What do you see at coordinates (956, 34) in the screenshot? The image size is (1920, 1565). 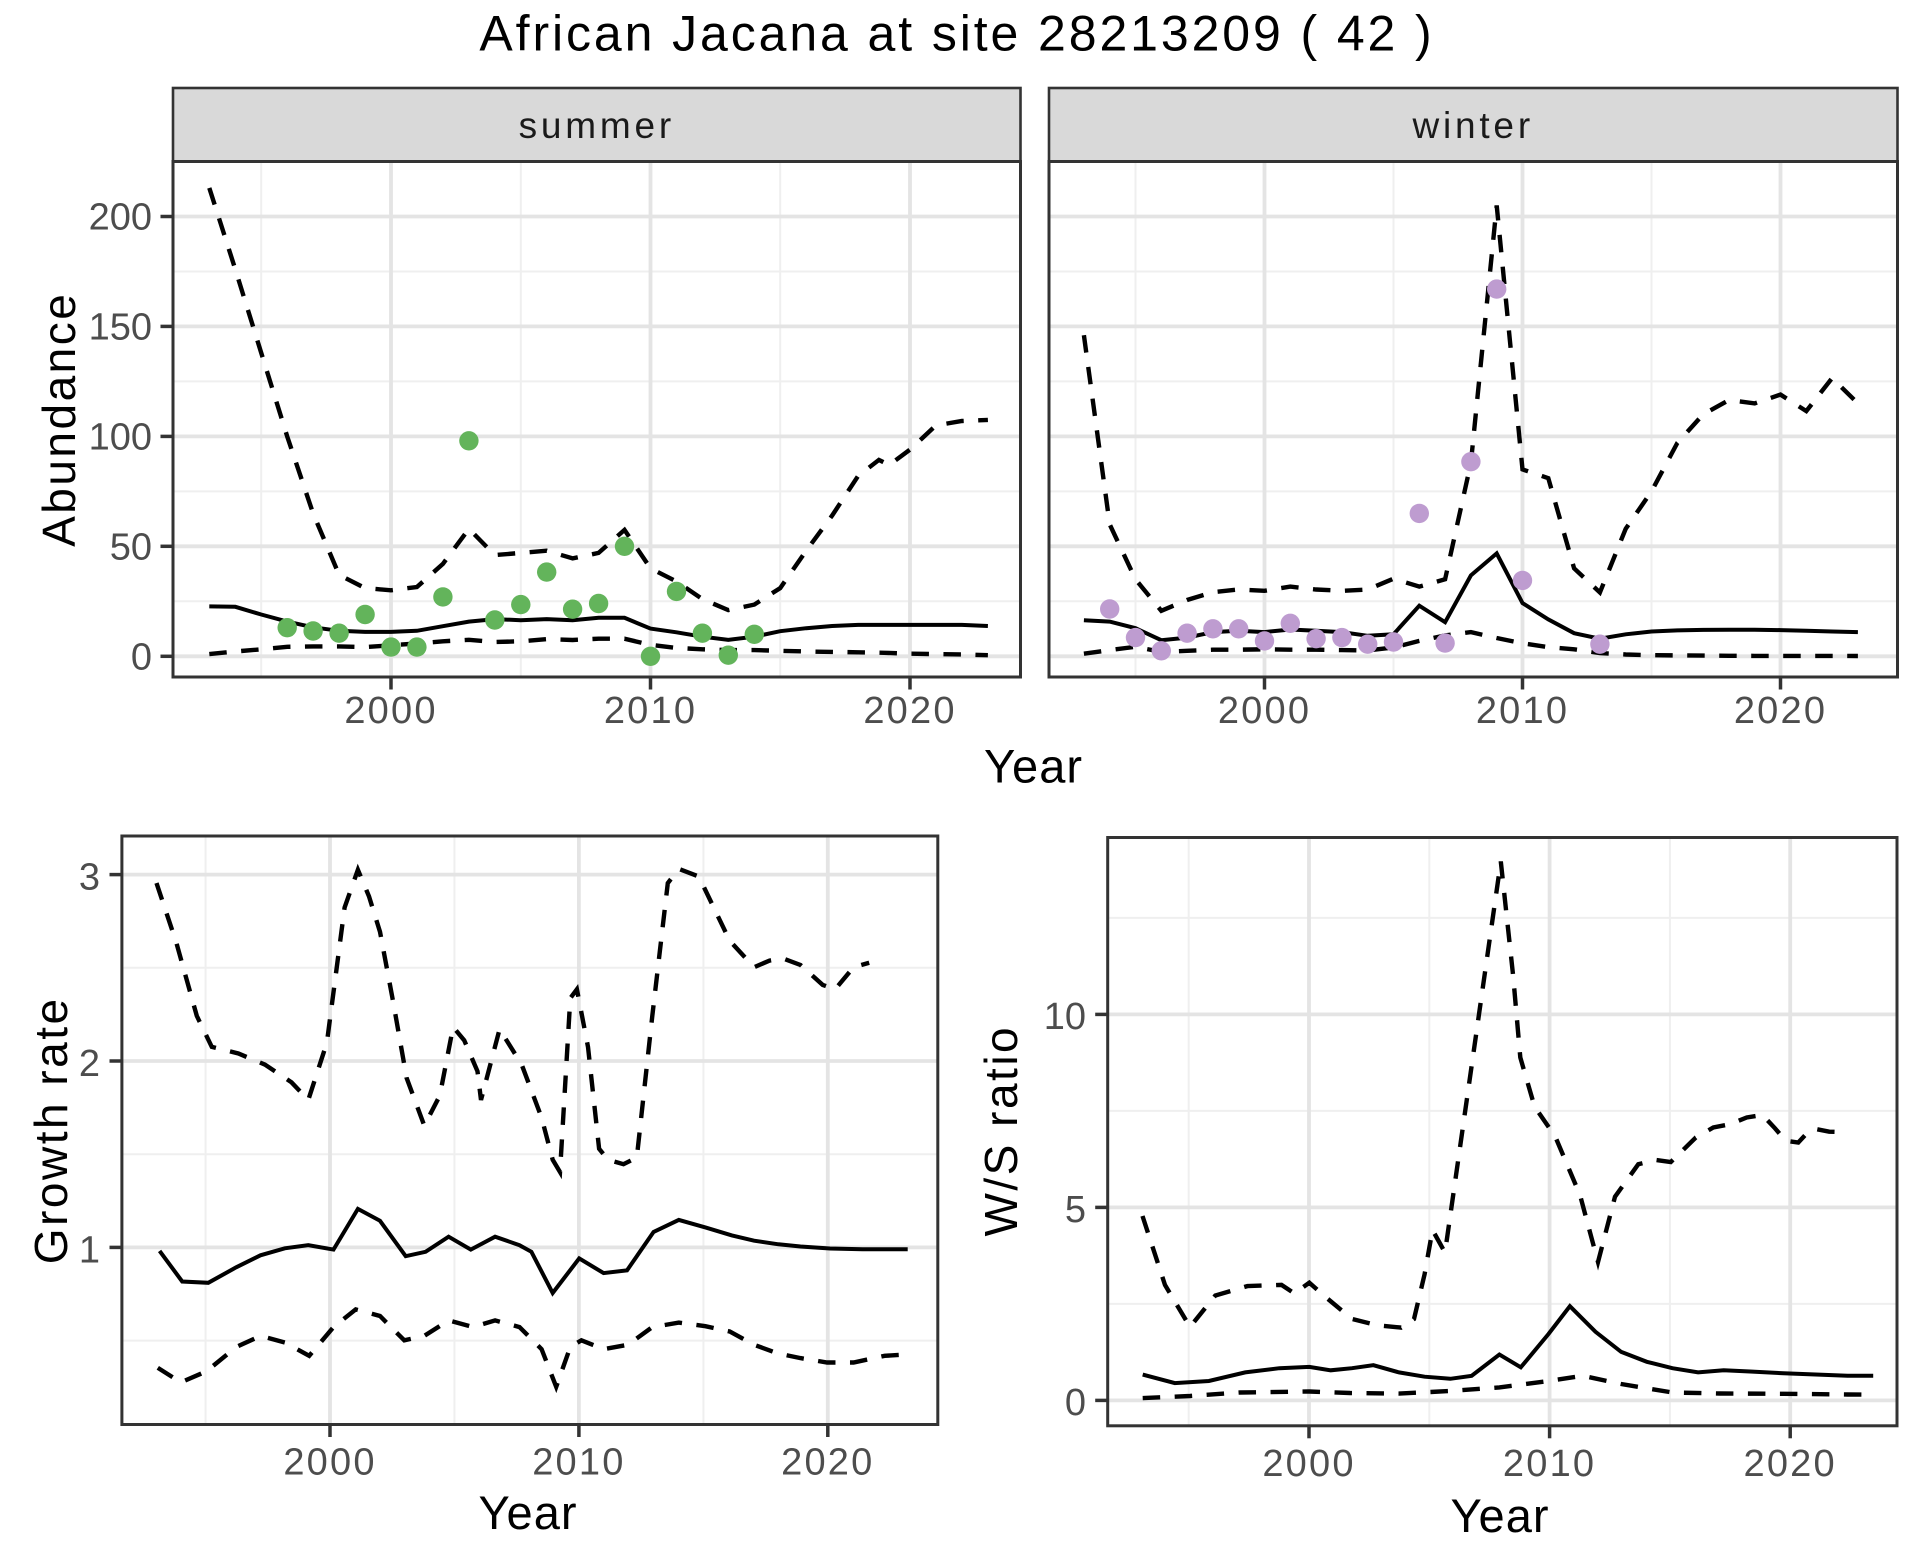 I see `svg-text:African Jacana at site 2821320: African Jacana at site 28213209 ( 42 )` at bounding box center [956, 34].